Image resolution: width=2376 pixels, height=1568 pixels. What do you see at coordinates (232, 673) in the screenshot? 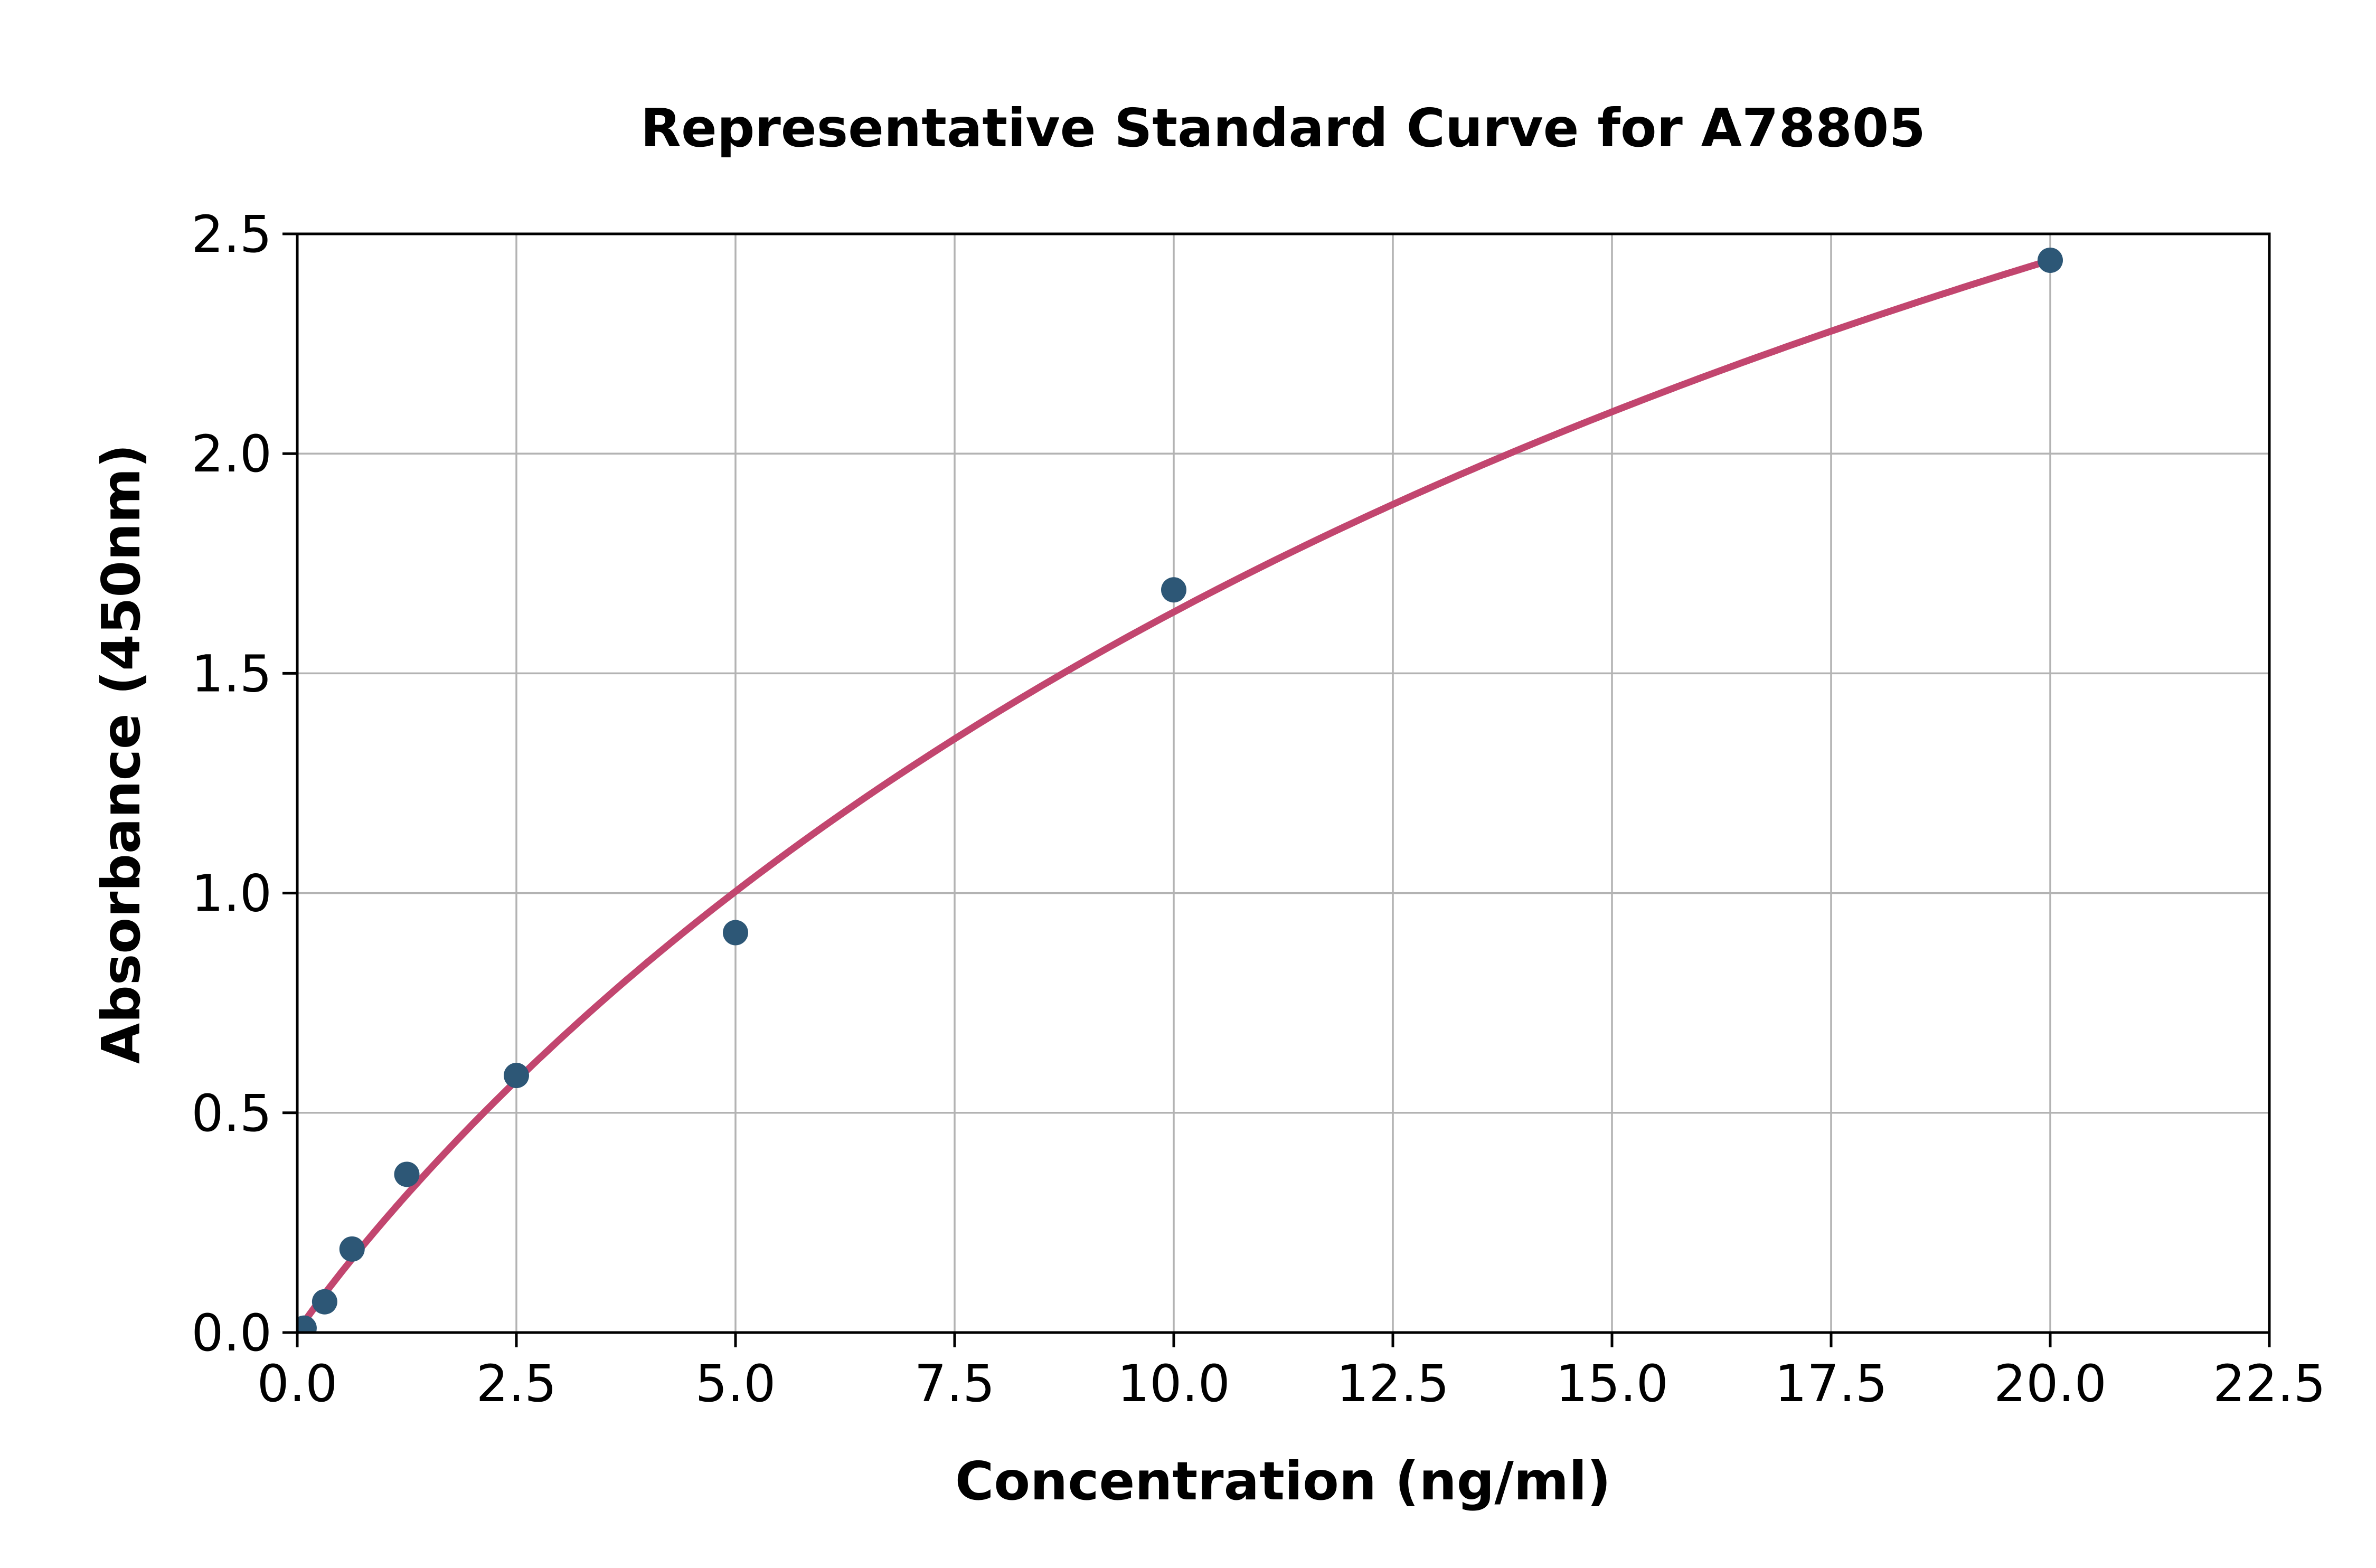
I see `y-tick-label: 1.5` at bounding box center [232, 673].